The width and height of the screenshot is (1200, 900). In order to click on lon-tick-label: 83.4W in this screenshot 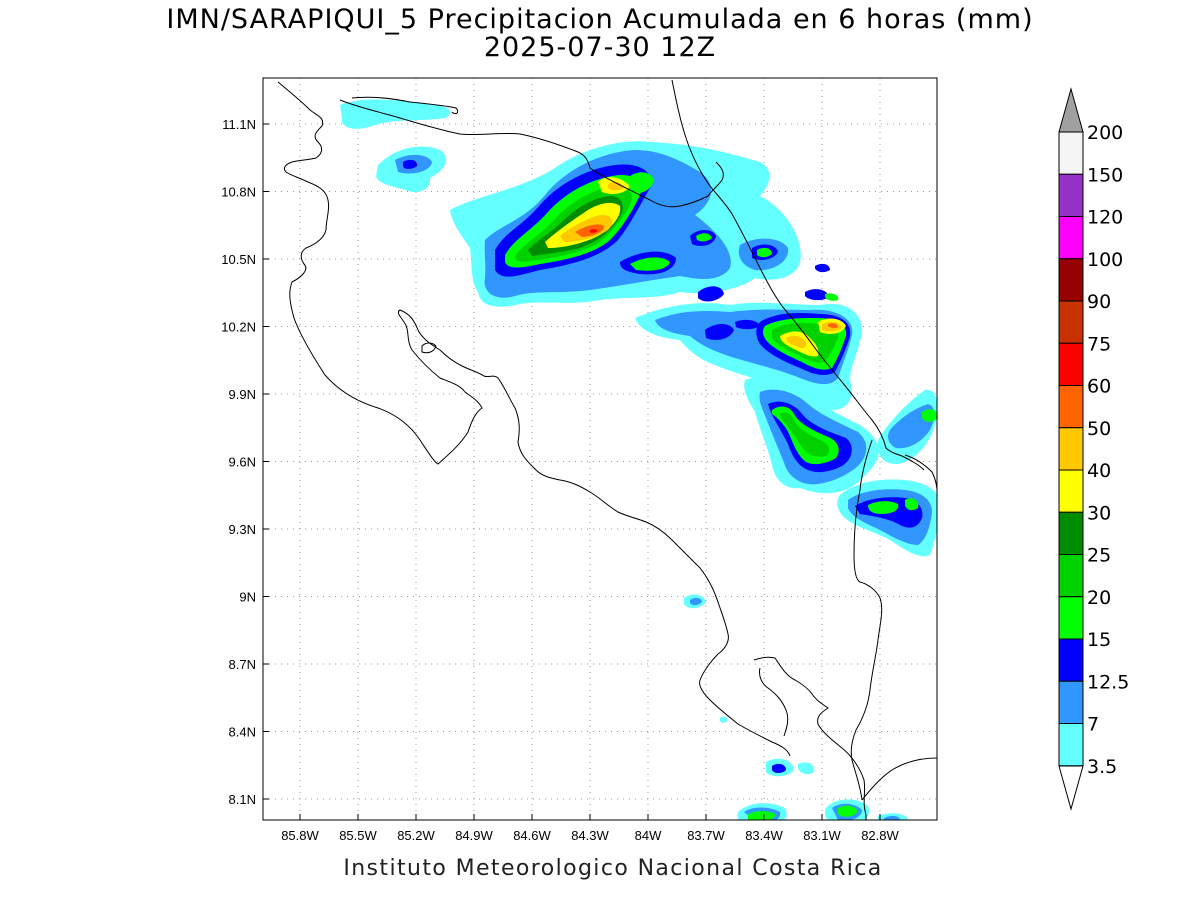, I will do `click(764, 835)`.